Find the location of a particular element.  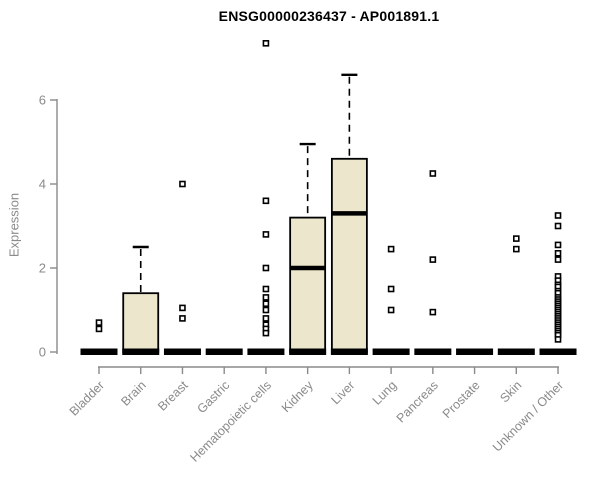

x-tick-label: Bladder is located at coordinates (87, 398).